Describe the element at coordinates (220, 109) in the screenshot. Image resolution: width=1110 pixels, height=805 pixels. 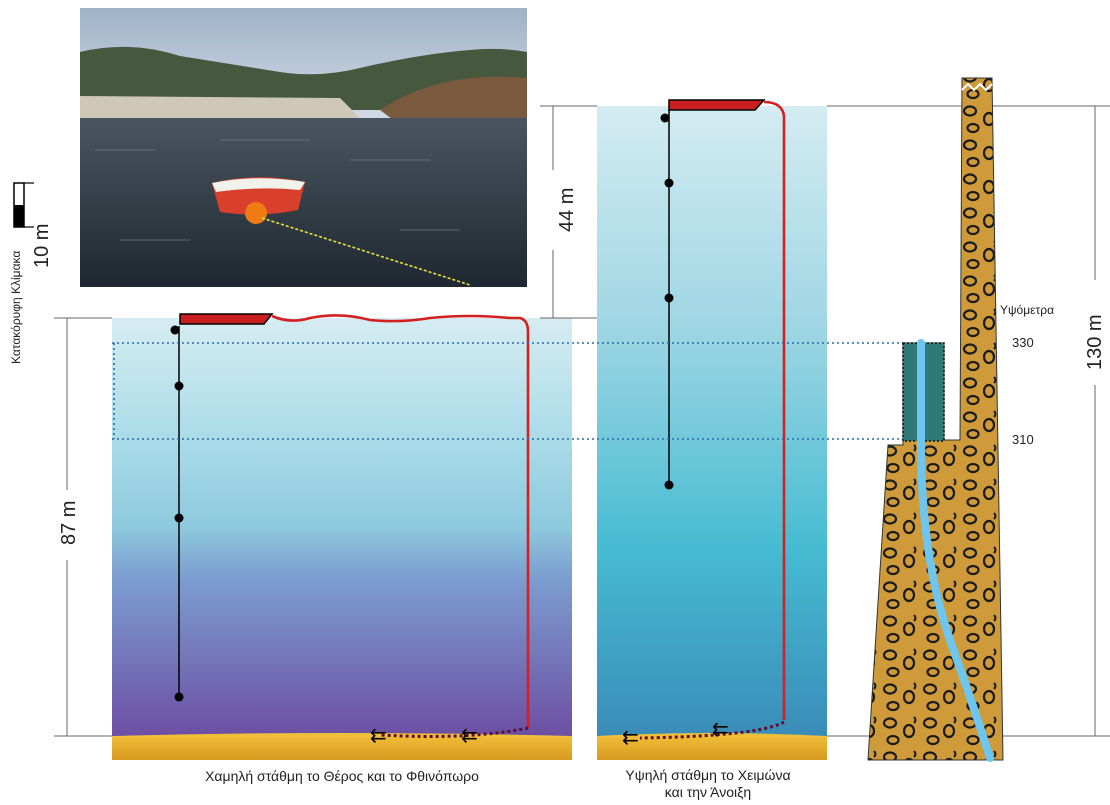
I see `dam-wall-photo` at that location.